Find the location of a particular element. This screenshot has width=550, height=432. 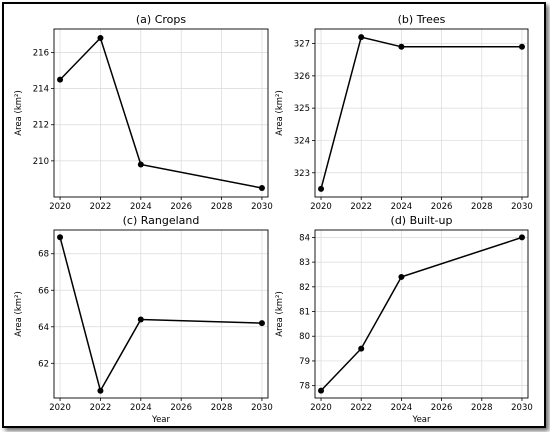

y-tick-label: 326 is located at coordinates (302, 77).